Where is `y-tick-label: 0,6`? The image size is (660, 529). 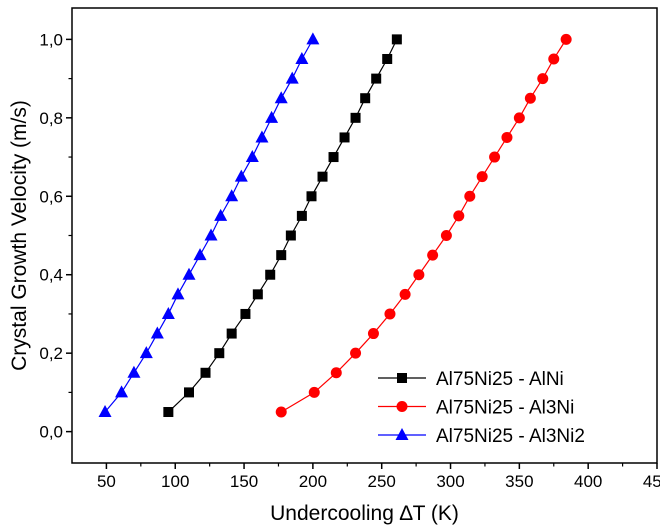
y-tick-label: 0,6 is located at coordinates (51, 196).